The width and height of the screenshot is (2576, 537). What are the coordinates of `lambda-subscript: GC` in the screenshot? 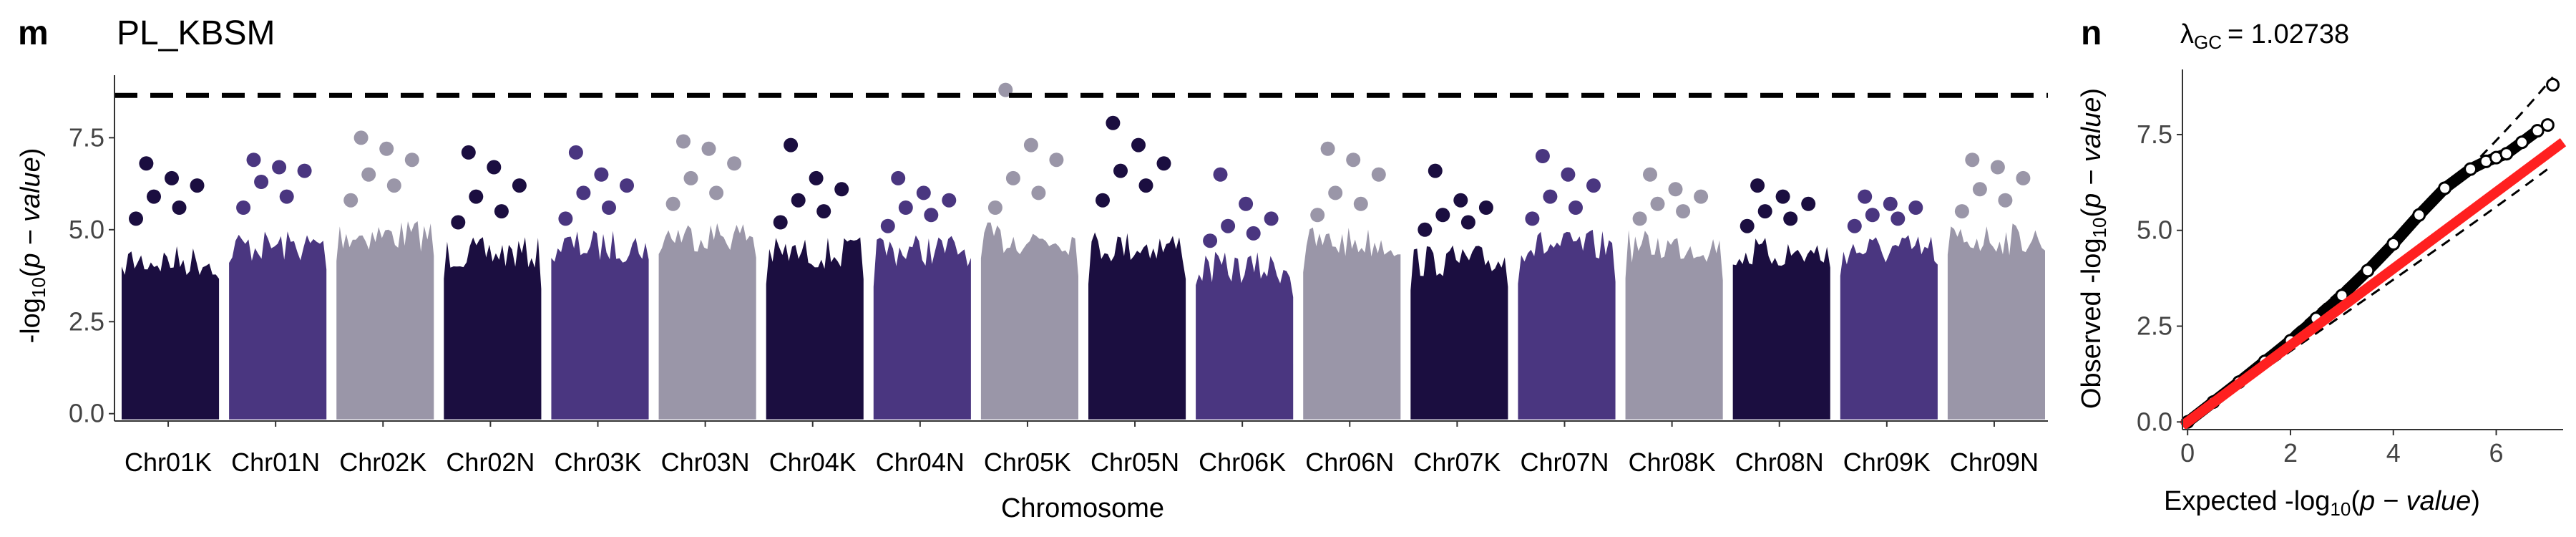 It's located at (2208, 42).